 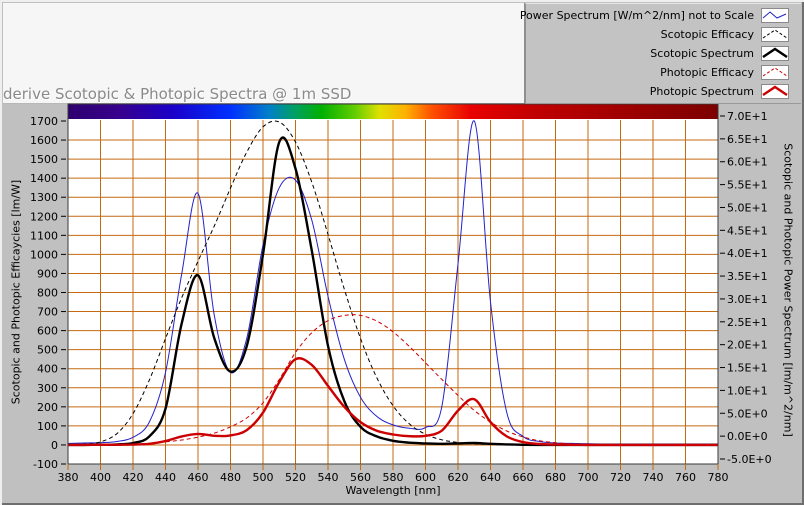 I want to click on y-axis-left-label: Scotopic and Photopic Efficaycies [lm/W], so click(x=16, y=292).